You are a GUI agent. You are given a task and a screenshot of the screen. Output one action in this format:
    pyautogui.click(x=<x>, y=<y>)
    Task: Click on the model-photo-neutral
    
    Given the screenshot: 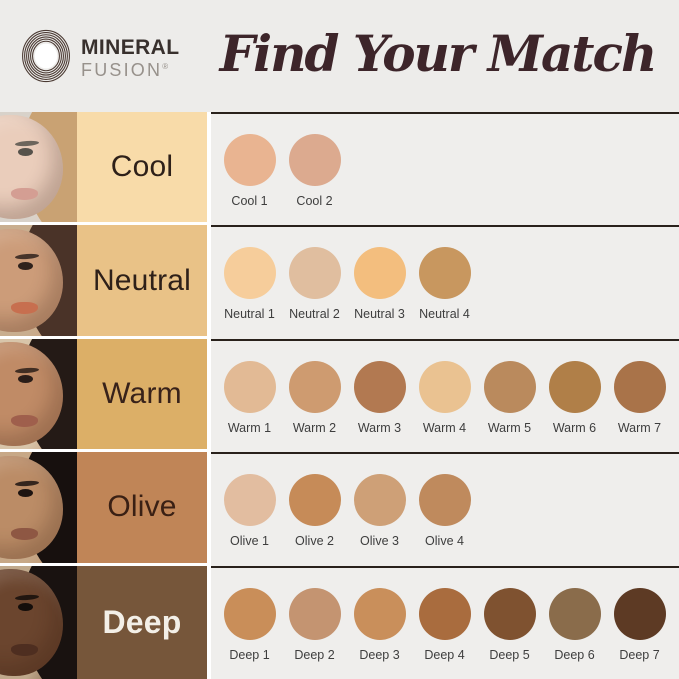 What is the action you would take?
    pyautogui.click(x=38, y=280)
    